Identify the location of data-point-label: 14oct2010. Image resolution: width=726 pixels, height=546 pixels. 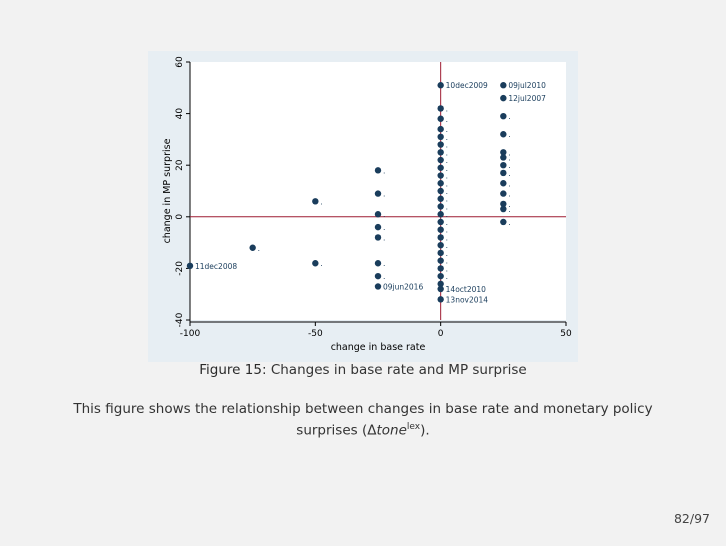
(466, 289).